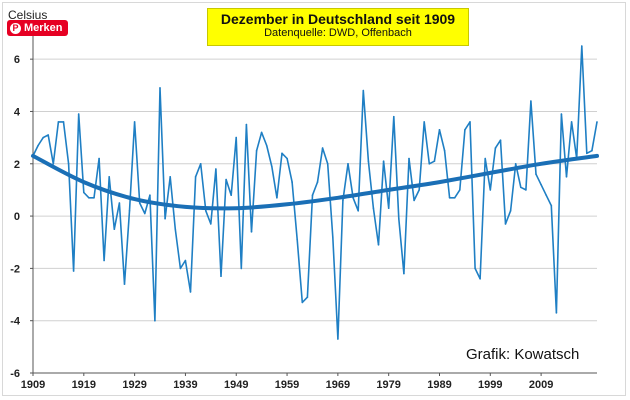 The image size is (630, 400). I want to click on pinterest-save-button: P Merken, so click(37, 28).